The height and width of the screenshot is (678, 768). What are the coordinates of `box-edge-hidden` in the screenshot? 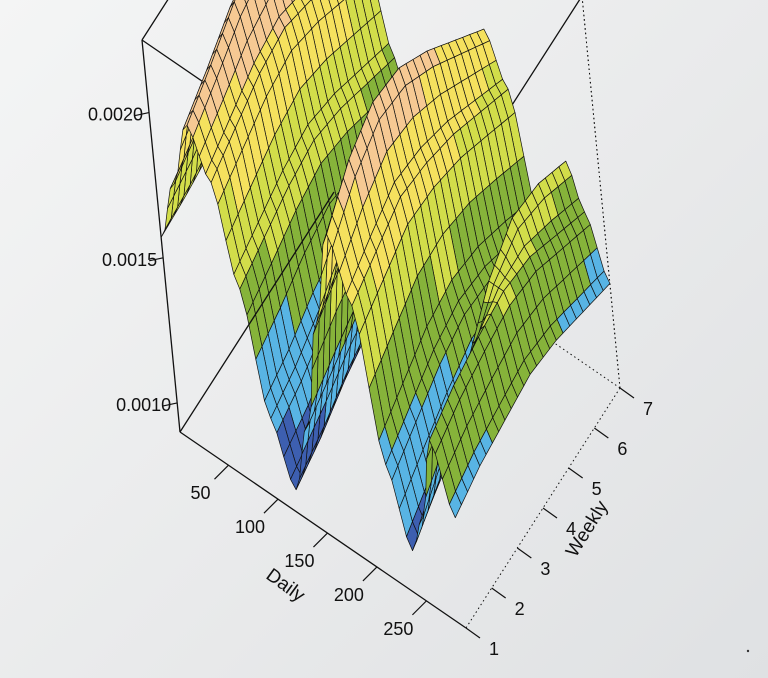 It's located at (601, 194).